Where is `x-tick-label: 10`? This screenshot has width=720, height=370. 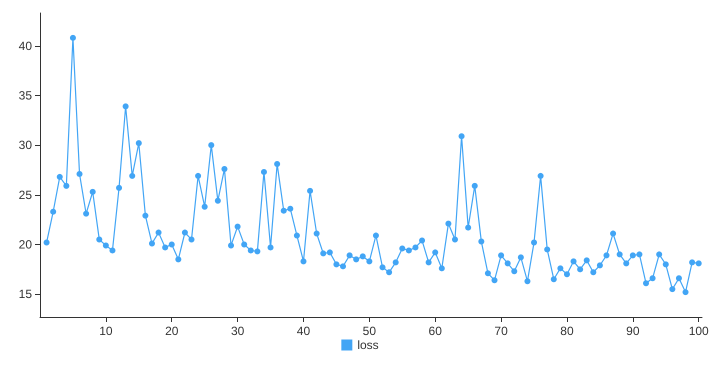 x-tick-label: 10 is located at coordinates (106, 331).